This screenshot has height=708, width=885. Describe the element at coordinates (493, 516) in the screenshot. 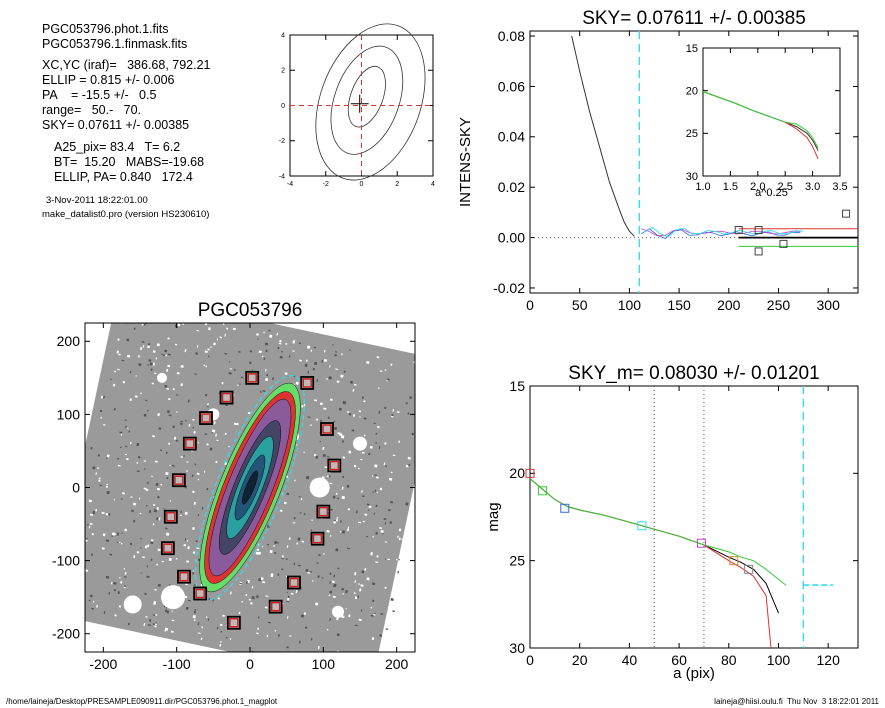

I see `mag_profile-ylabel: mag` at that location.